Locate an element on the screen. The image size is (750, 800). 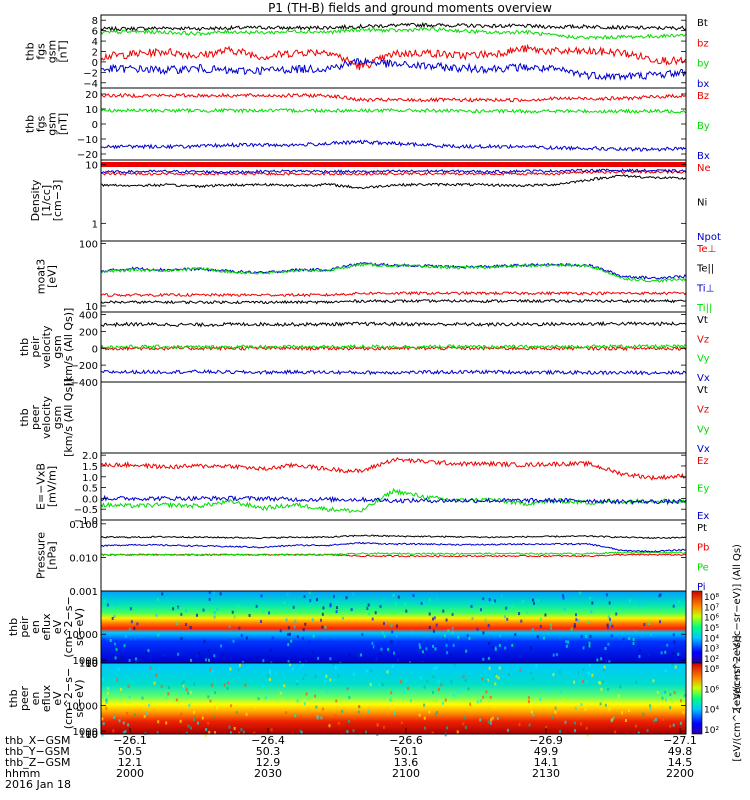
panel-frame is located at coordinates (393, 417).